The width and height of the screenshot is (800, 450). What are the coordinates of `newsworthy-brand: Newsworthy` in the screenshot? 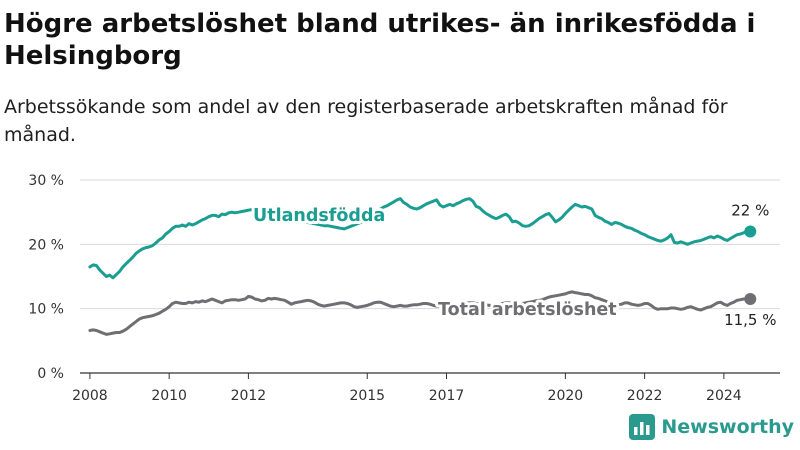 It's located at (711, 427).